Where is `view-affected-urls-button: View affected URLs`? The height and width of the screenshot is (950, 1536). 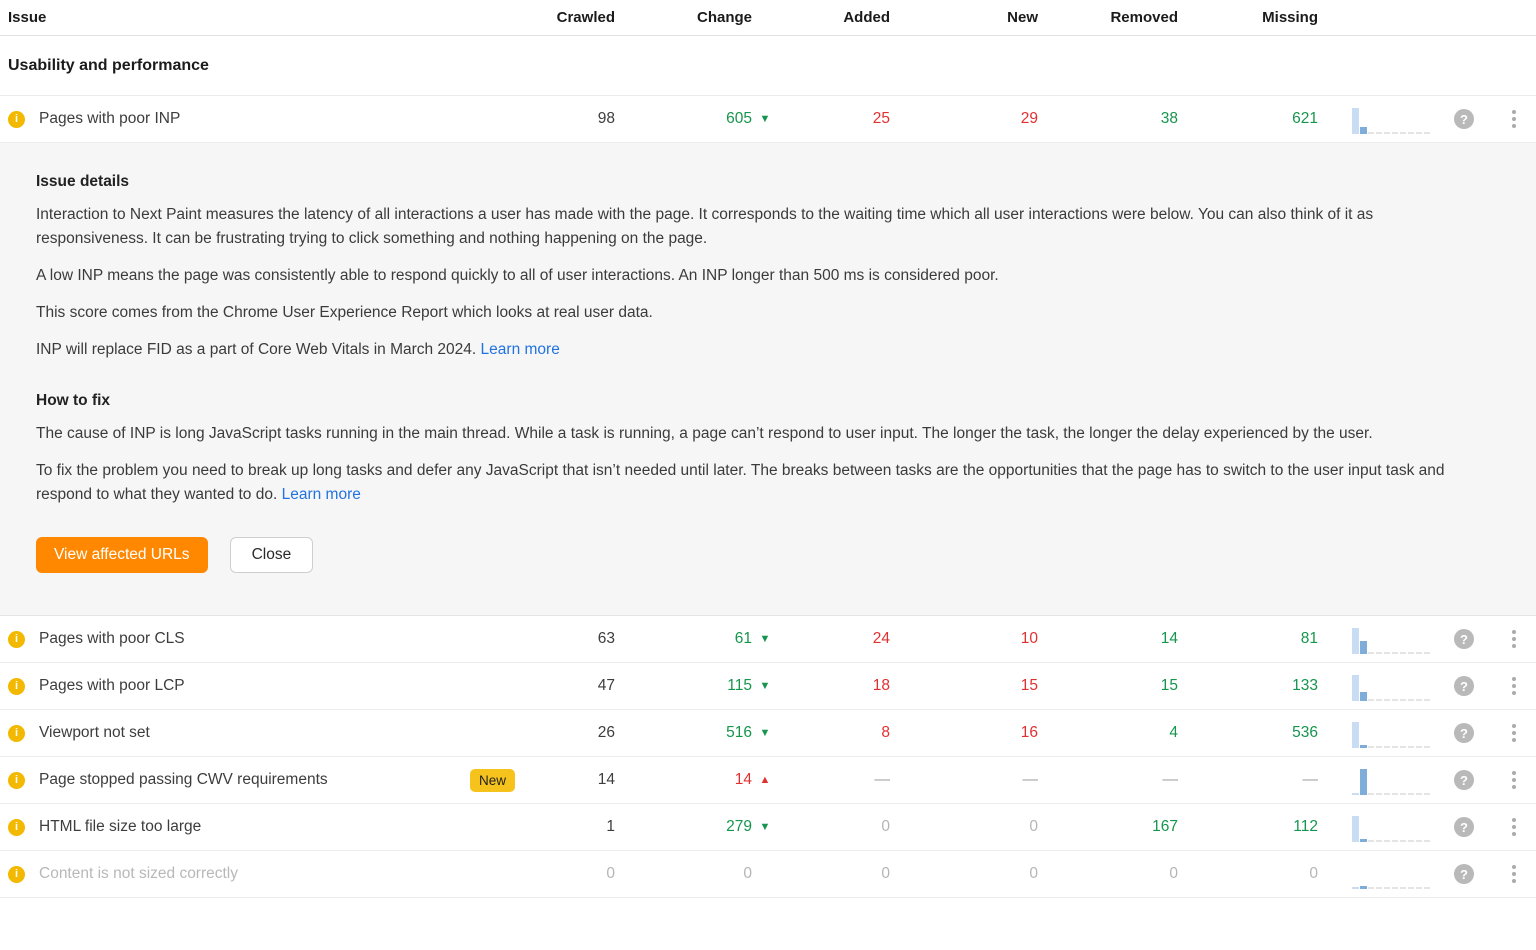
view-affected-urls-button: View affected URLs is located at coordinates (122, 555).